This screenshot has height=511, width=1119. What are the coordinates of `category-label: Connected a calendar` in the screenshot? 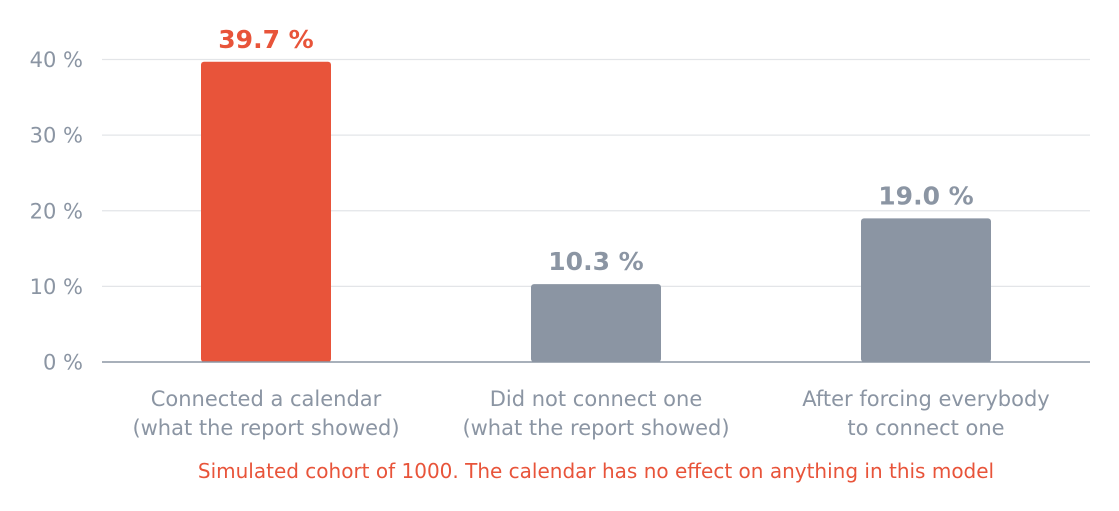 It's located at (266, 399).